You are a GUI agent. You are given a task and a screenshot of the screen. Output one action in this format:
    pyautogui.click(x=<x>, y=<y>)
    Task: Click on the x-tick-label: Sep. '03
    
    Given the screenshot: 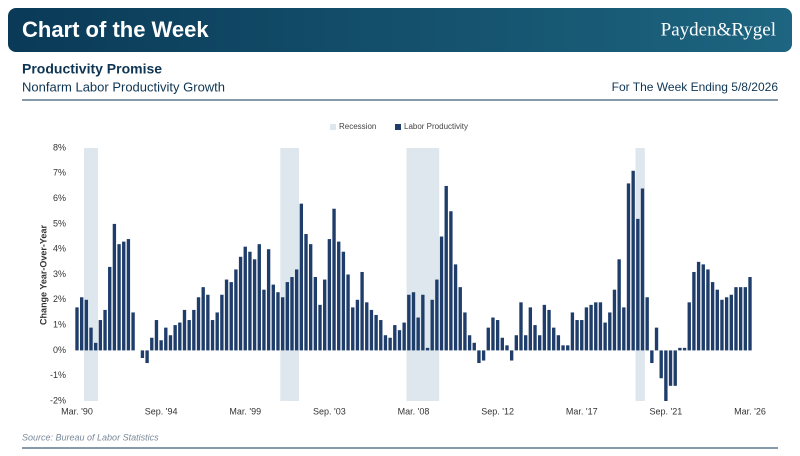 What is the action you would take?
    pyautogui.click(x=329, y=411)
    